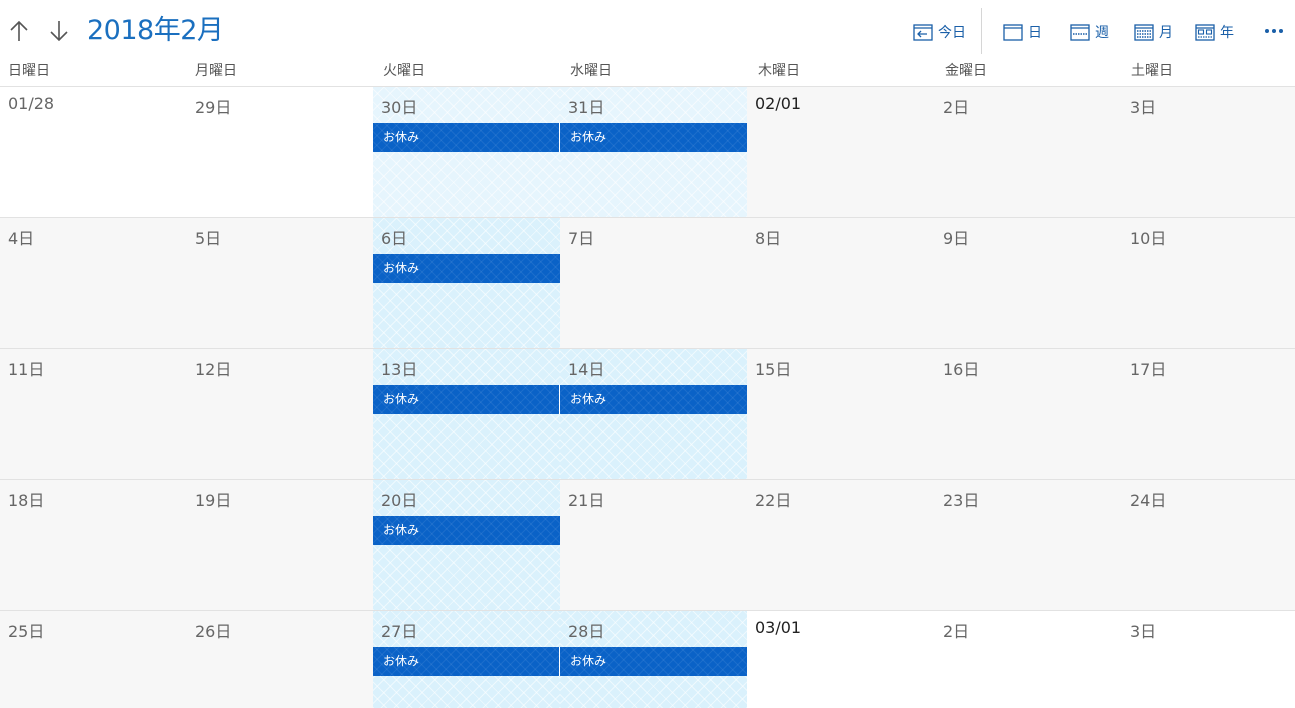 Image resolution: width=1295 pixels, height=708 pixels. I want to click on today-icon, so click(923, 32).